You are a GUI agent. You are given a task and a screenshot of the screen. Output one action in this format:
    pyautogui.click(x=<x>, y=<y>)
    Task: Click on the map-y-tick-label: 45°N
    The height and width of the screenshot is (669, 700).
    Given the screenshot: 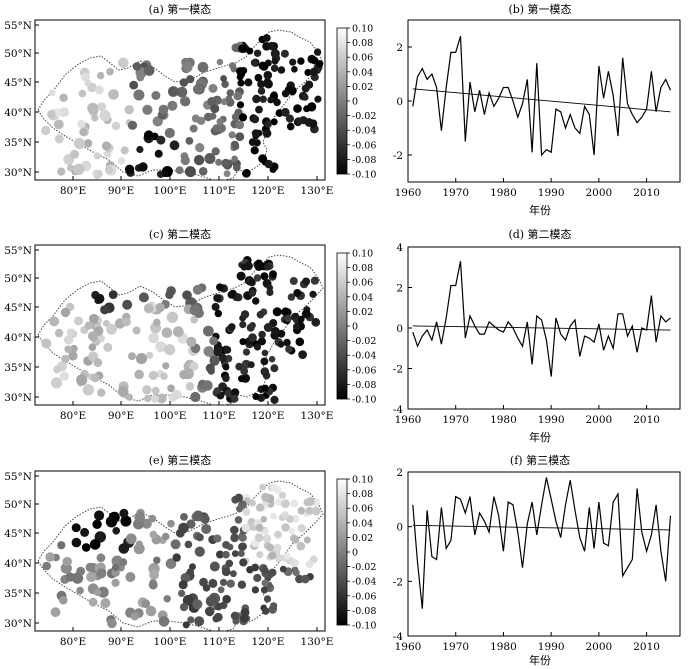 What is the action you would take?
    pyautogui.click(x=18, y=308)
    